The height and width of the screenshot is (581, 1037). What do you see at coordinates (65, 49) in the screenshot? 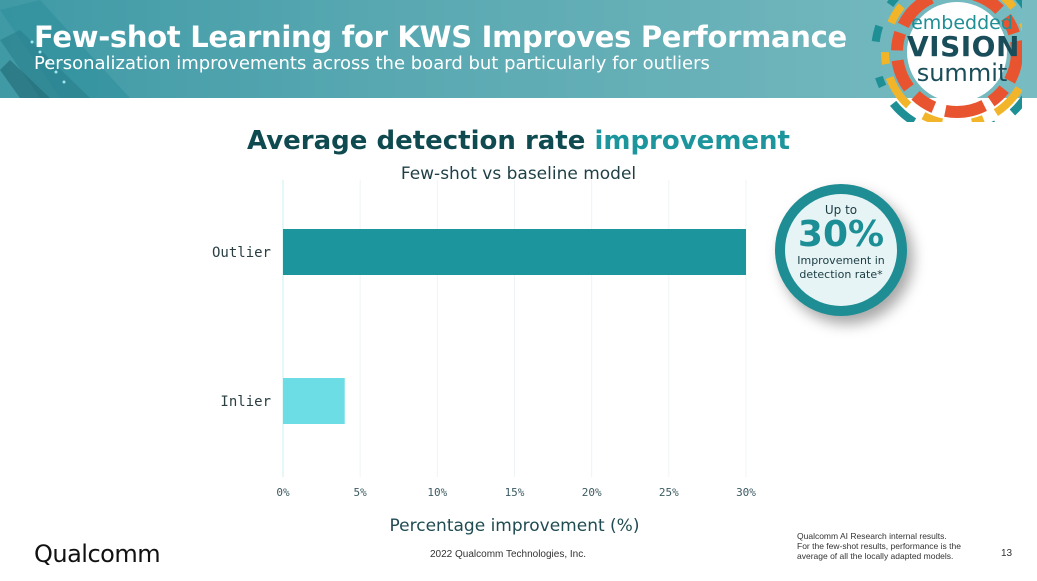
I see `header-decoration` at bounding box center [65, 49].